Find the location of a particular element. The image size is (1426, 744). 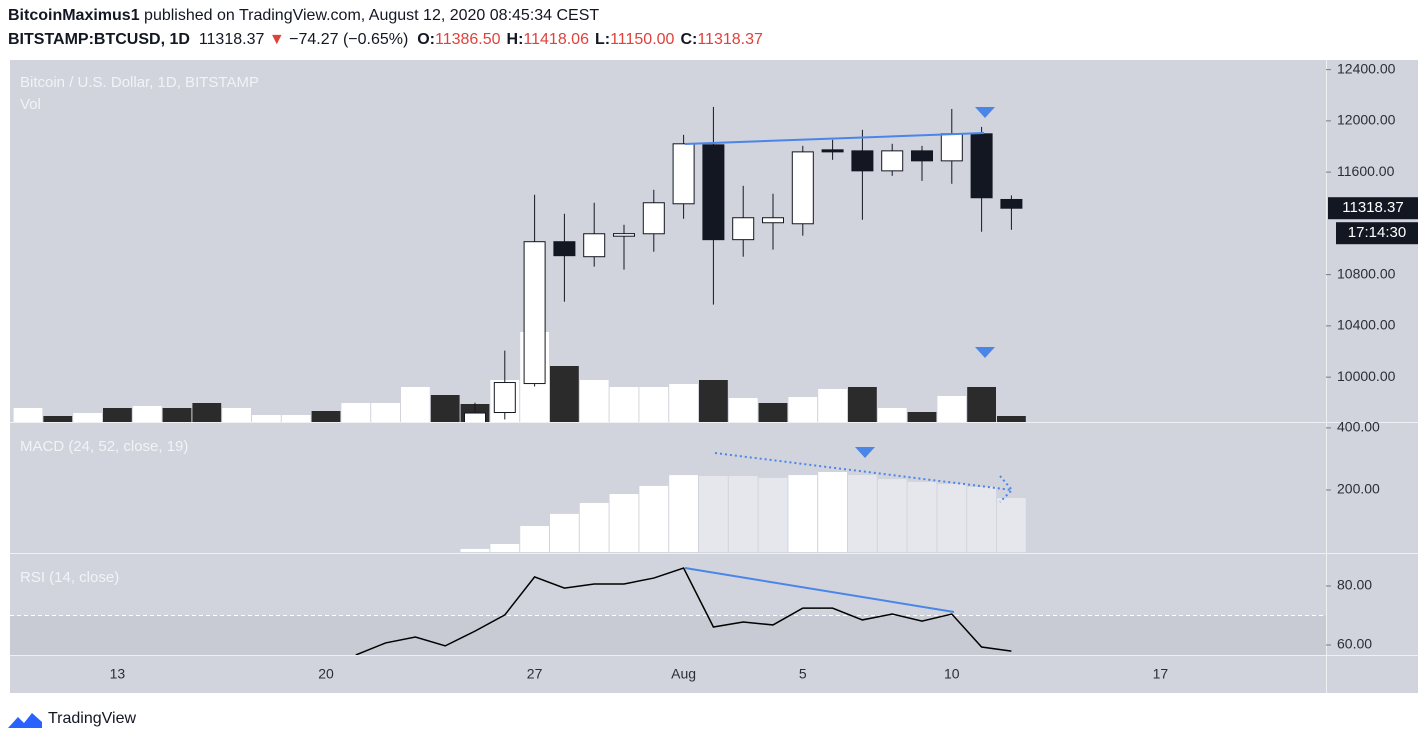

ohlc-label: C: is located at coordinates (689, 39).